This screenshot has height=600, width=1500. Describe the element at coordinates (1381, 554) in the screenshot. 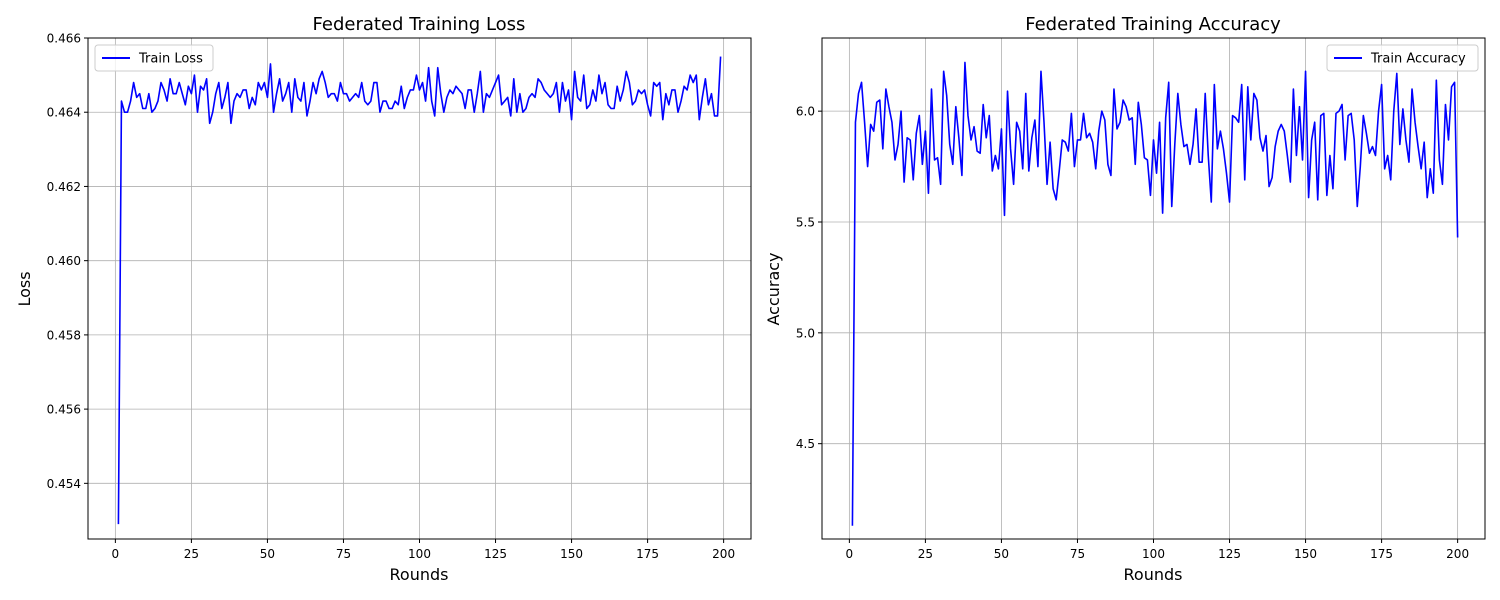

I see `accuracy-x-tick-label: 175` at that location.